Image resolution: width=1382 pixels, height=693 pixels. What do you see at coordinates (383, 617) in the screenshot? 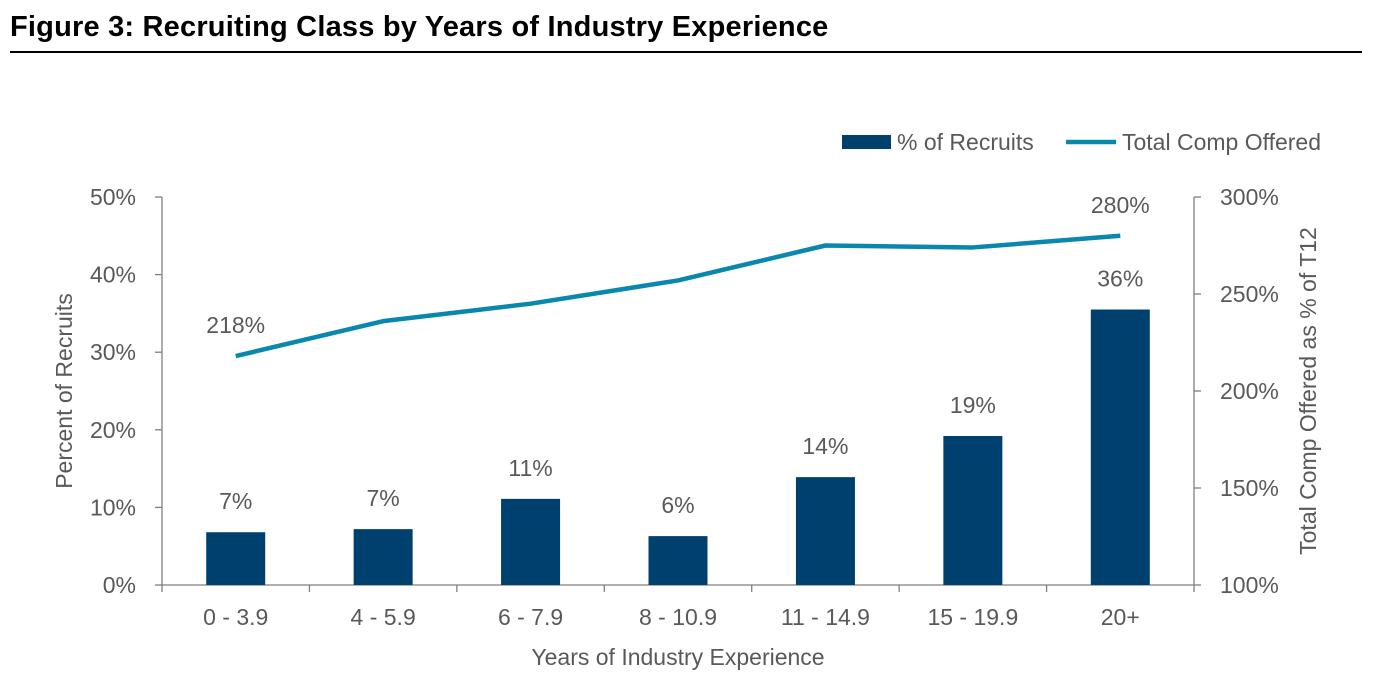
I see `x-tick-label: 4 - 5.9` at bounding box center [383, 617].